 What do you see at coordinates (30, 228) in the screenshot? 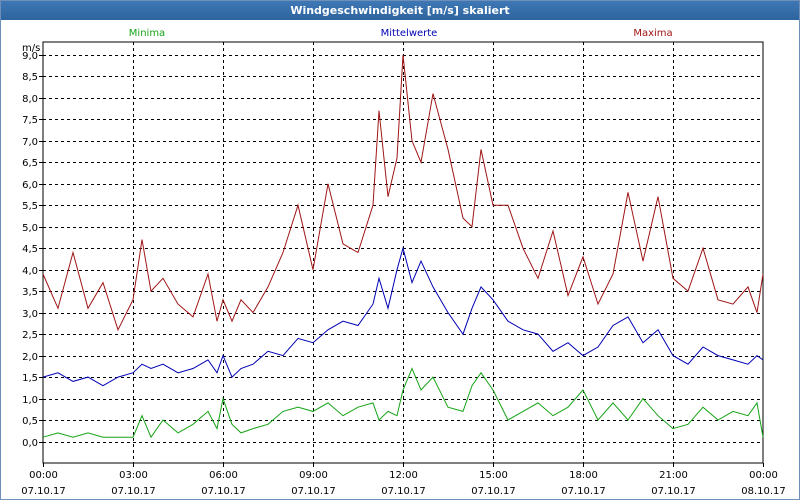
I see `y-tick-label: 5,0` at bounding box center [30, 228].